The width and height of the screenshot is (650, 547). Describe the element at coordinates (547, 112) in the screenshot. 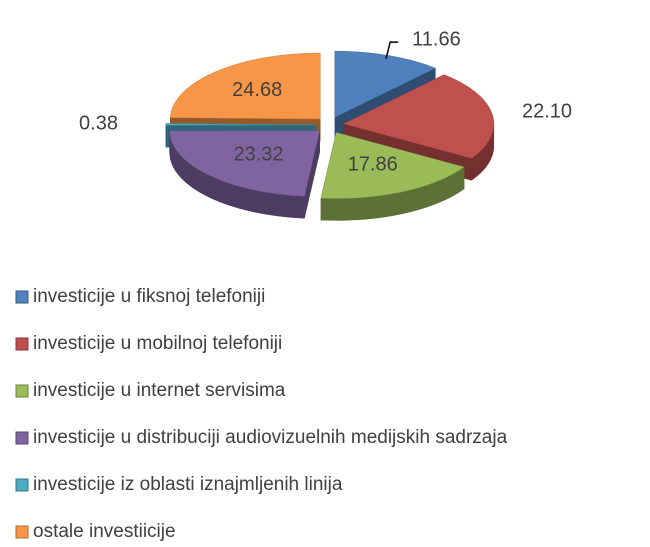

I see `data-label: 22.10` at that location.